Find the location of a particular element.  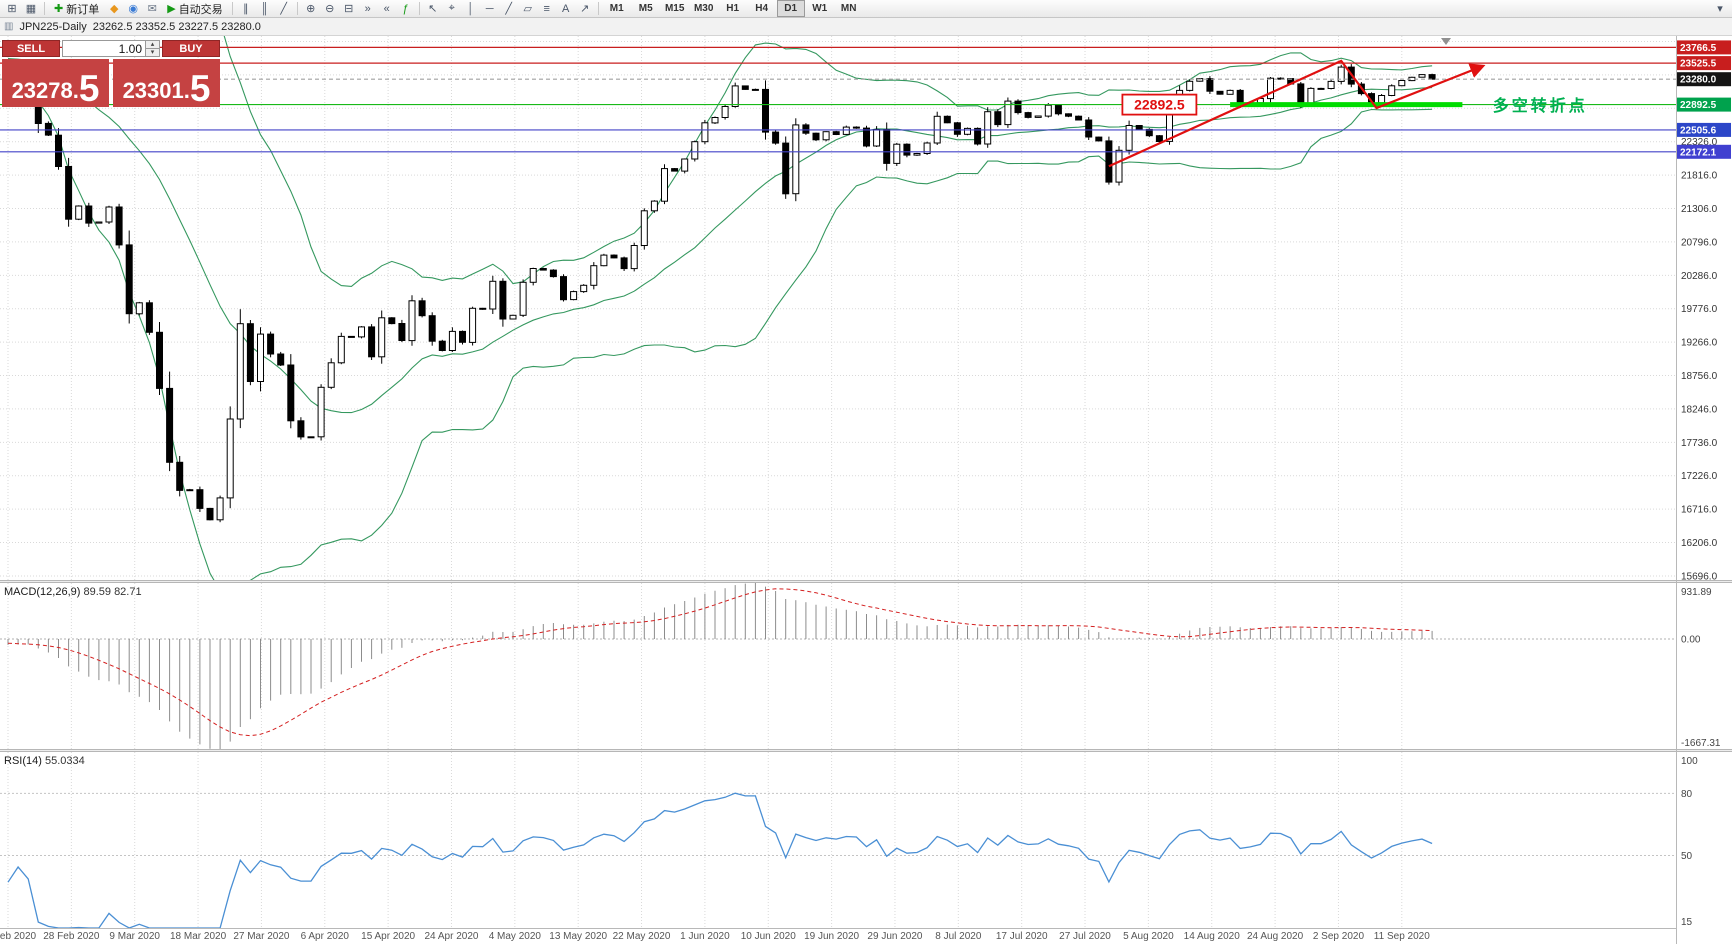

fibonacci-icon: ≡ is located at coordinates (546, 8).